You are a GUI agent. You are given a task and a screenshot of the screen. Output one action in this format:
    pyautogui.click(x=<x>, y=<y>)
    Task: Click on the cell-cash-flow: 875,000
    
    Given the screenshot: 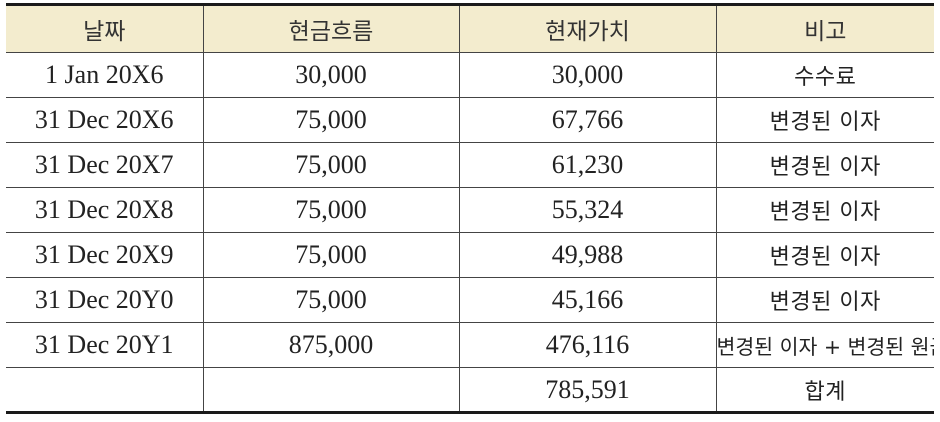 What is the action you would take?
    pyautogui.click(x=330, y=345)
    